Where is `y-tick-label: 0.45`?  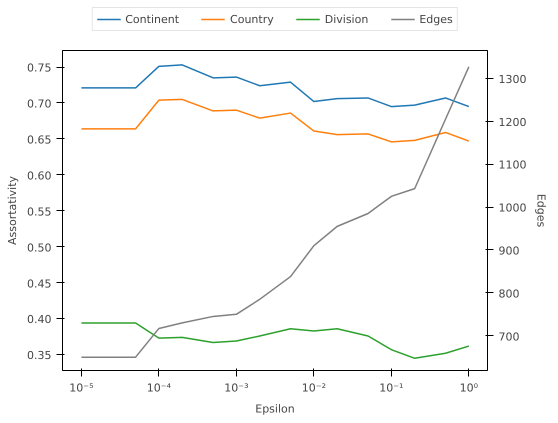
y-tick-label: 0.45 is located at coordinates (39, 283).